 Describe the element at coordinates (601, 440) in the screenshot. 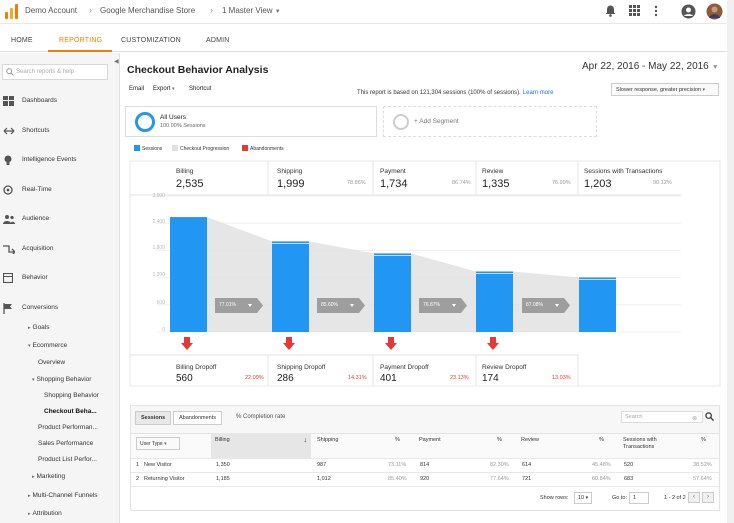

I see `col-review-pct: %` at that location.